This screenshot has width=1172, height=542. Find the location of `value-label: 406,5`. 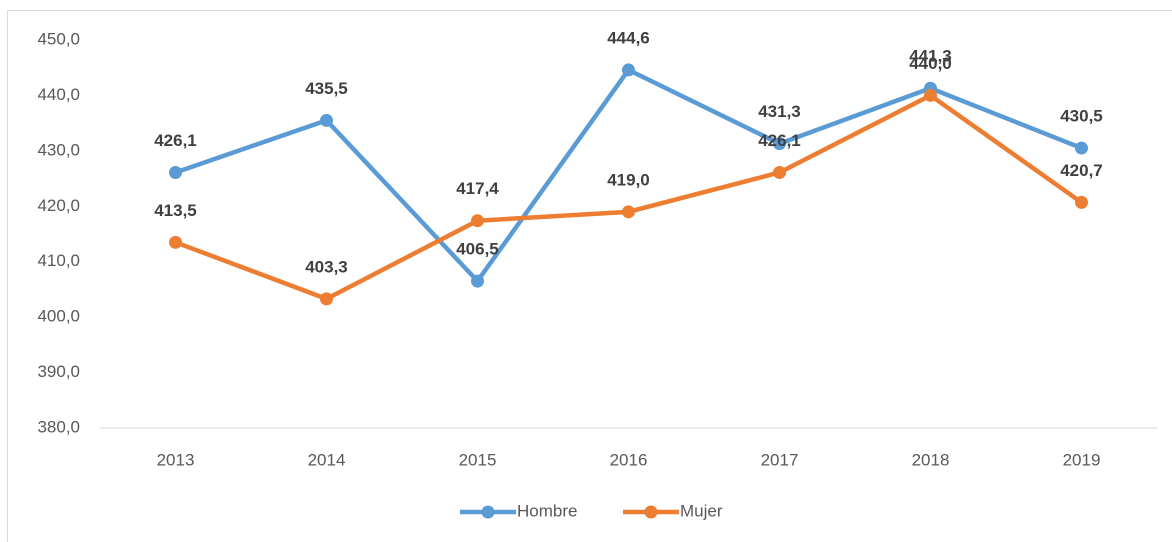

value-label: 406,5 is located at coordinates (477, 249).